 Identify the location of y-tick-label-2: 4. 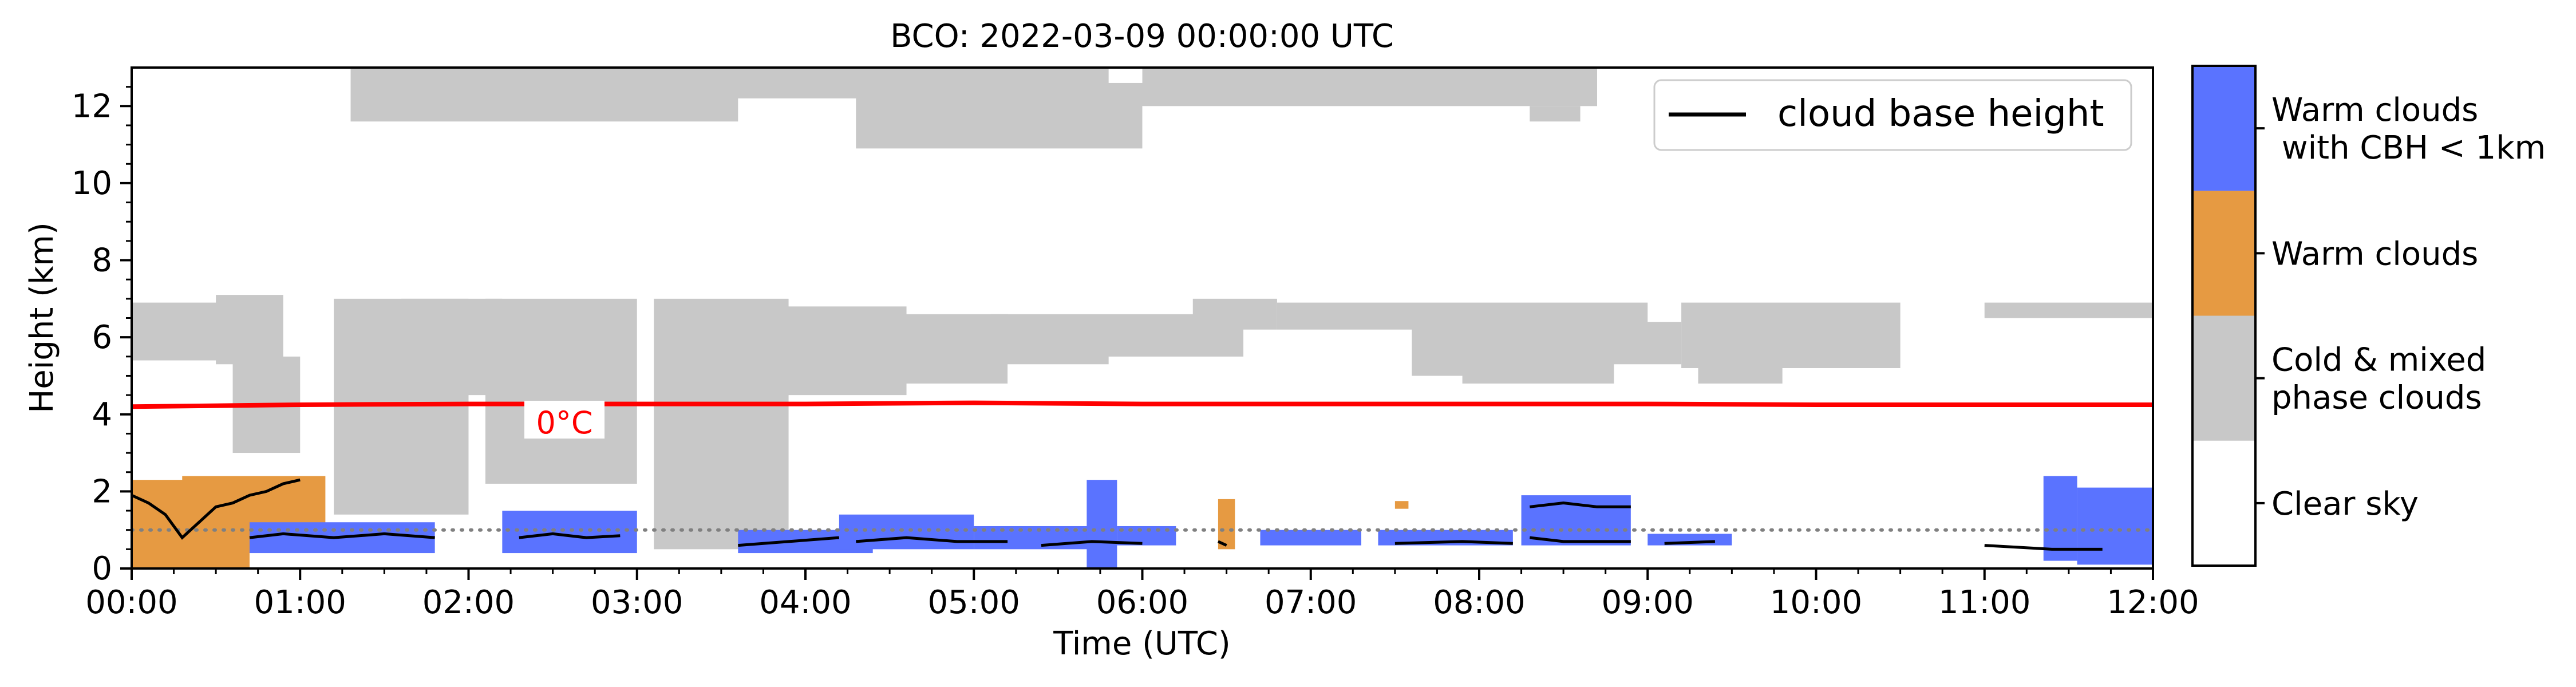
(102, 415).